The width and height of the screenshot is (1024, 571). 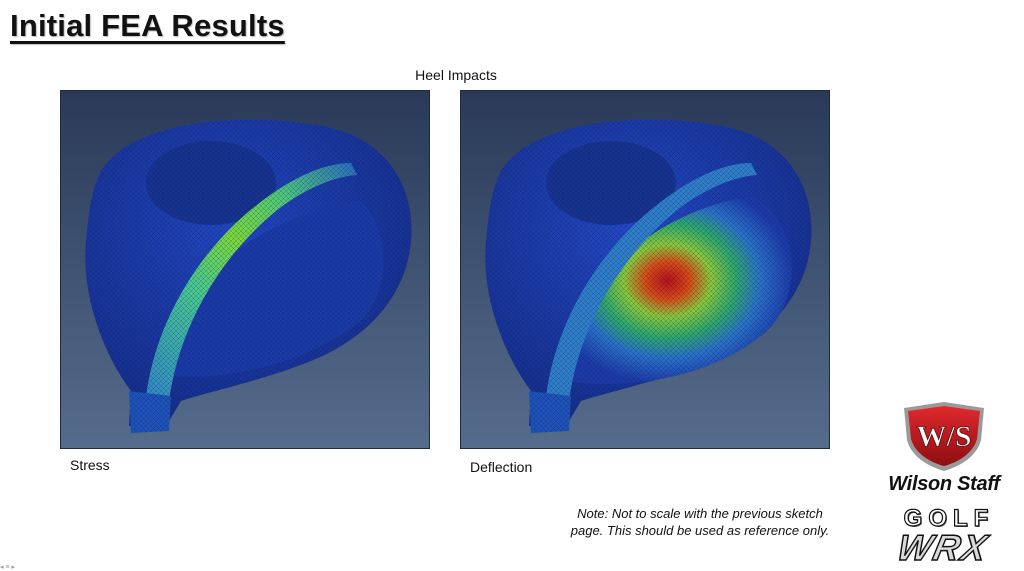 I want to click on brand-name: Wilson Staff, so click(x=944, y=484).